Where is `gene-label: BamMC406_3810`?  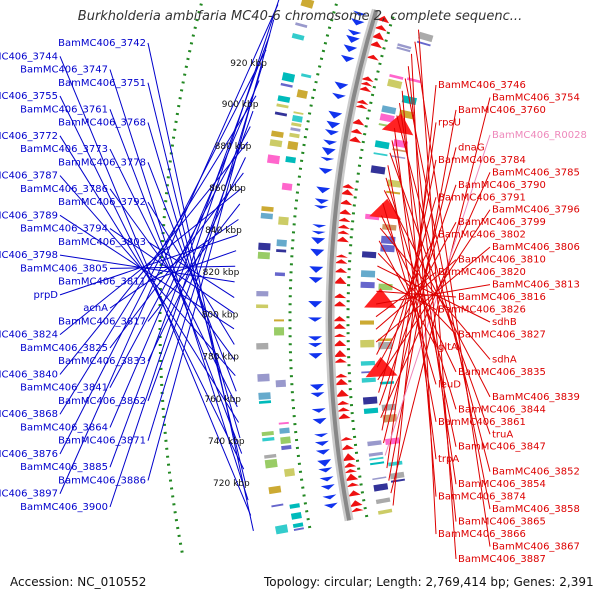
gene-label: BamMC406_3810 is located at coordinates (502, 260).